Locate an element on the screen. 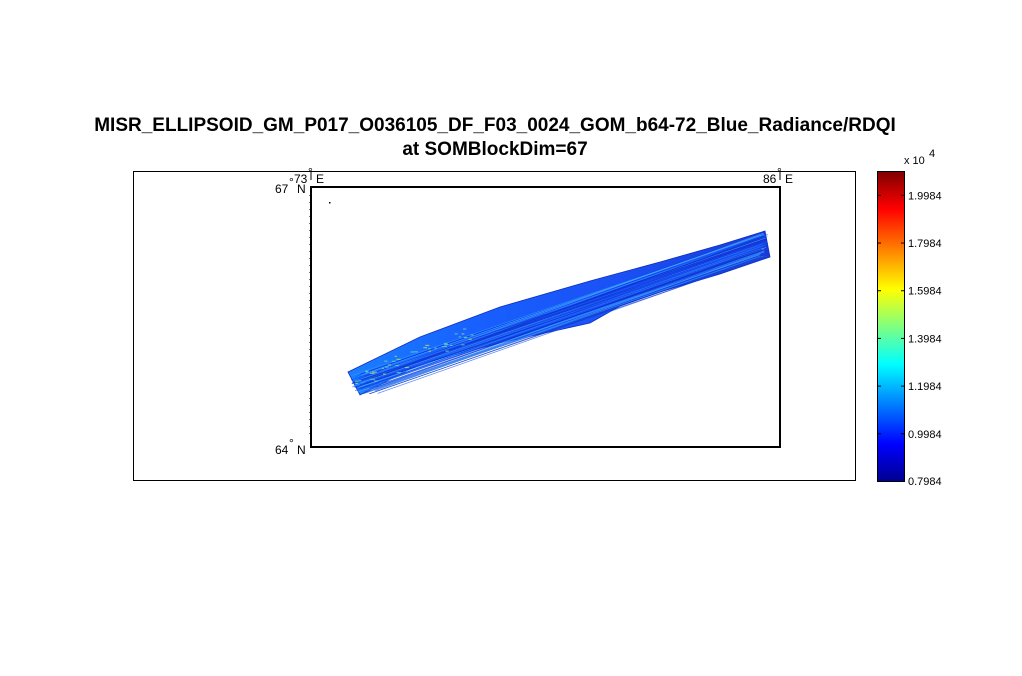 The height and width of the screenshot is (676, 1022). colorbar-tick-label: 1.5984 is located at coordinates (925, 292).